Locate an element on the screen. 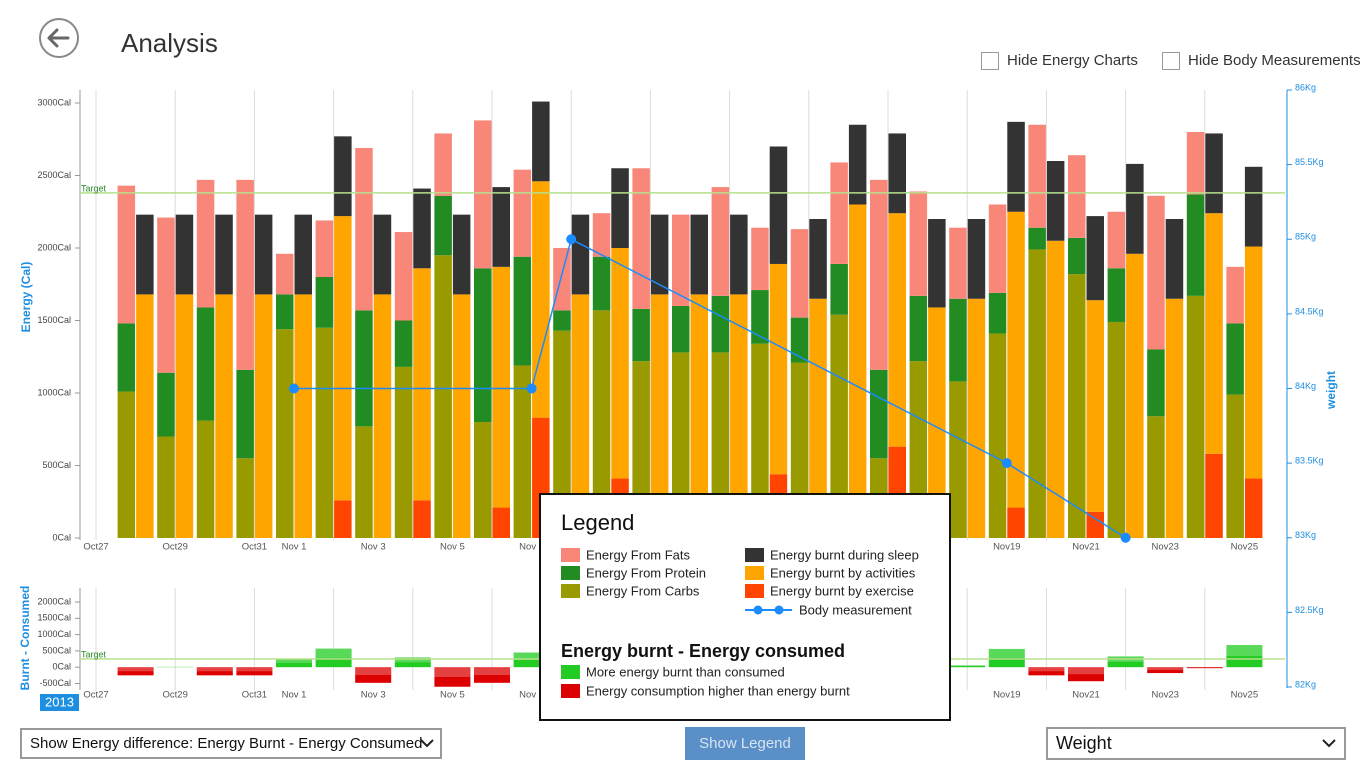 The image size is (1366, 768). year-badge is located at coordinates (59, 702).